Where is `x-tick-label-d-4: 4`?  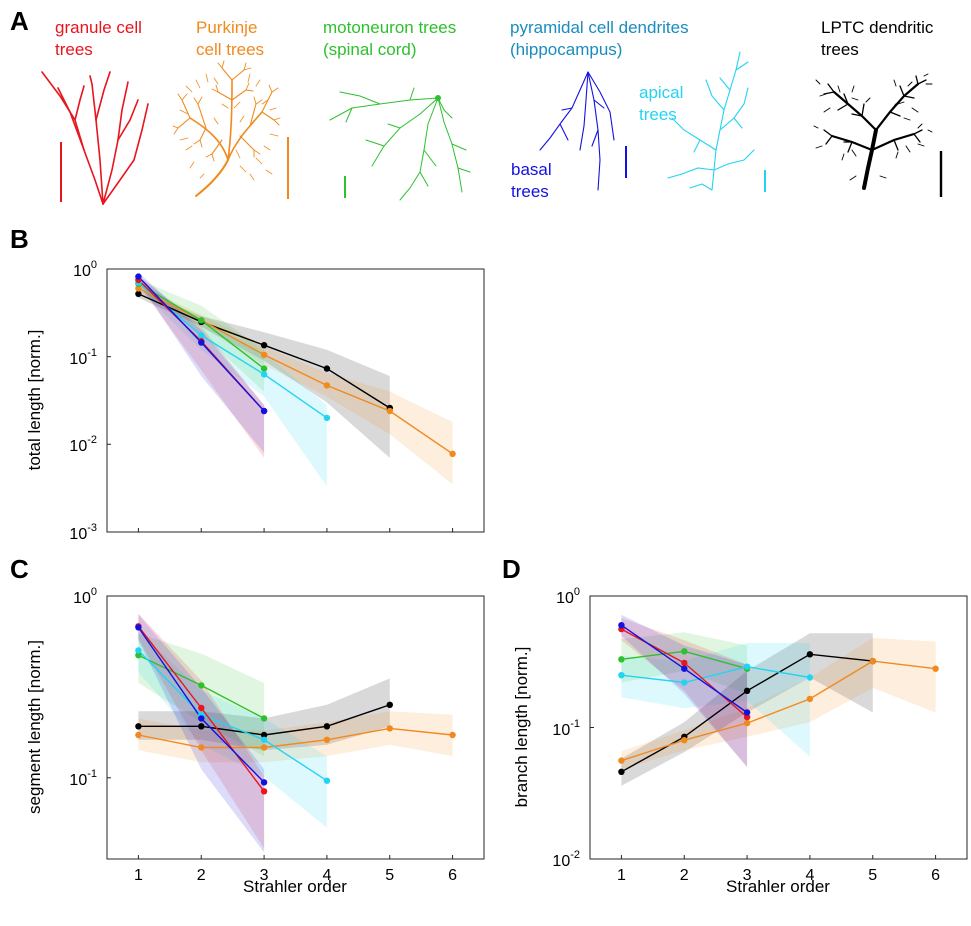
x-tick-label-d-4: 4 is located at coordinates (809, 875).